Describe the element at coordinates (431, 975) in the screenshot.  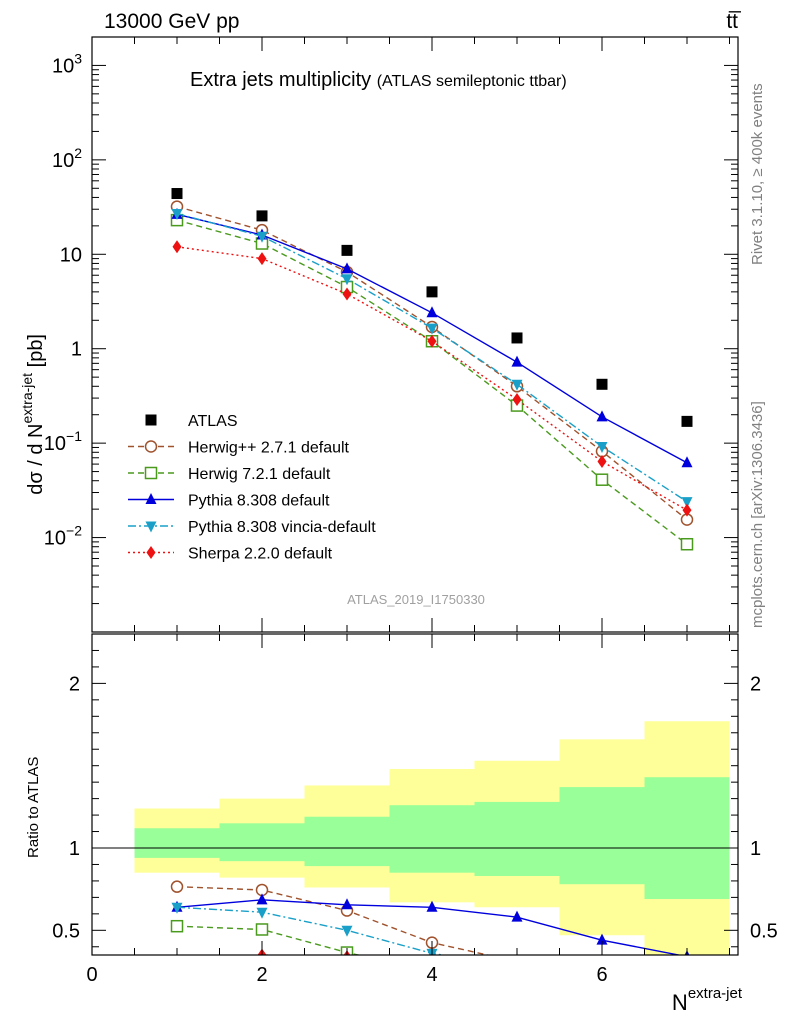
I see `x-tick-label: 4` at that location.